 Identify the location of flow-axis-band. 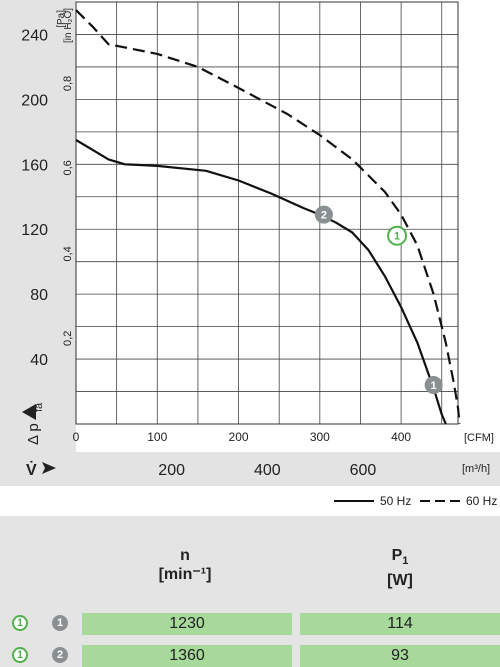
(250, 469).